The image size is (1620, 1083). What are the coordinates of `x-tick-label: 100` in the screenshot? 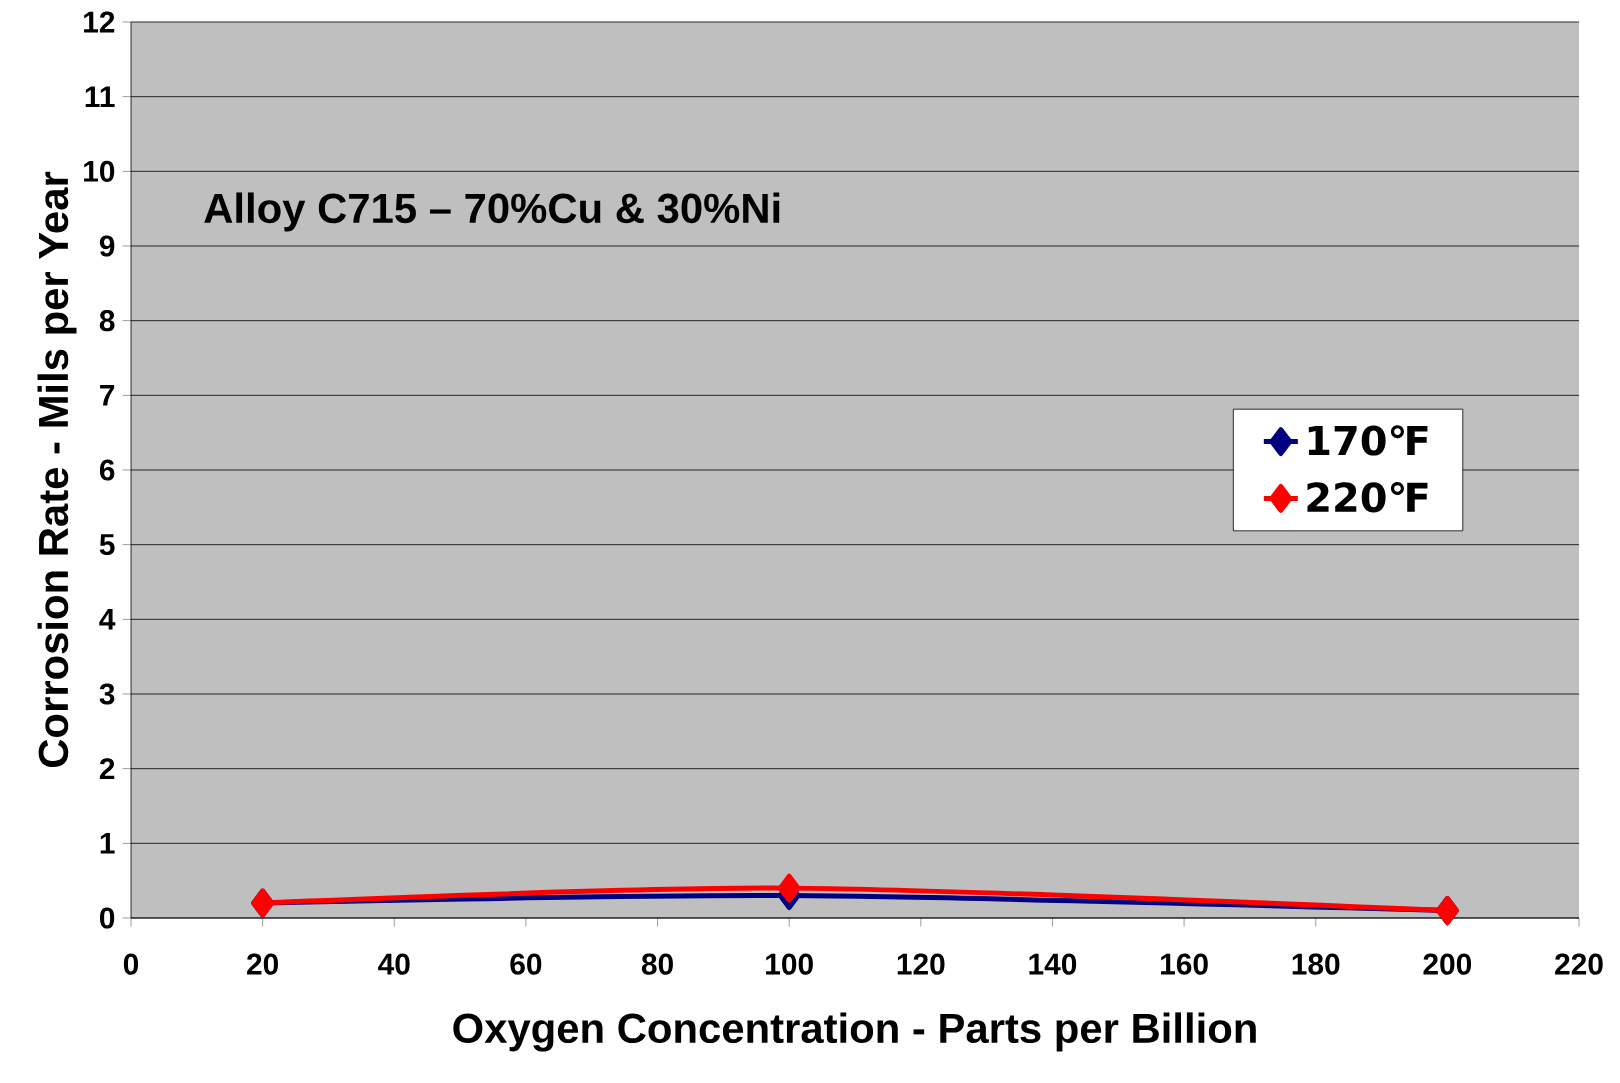 It's located at (789, 964).